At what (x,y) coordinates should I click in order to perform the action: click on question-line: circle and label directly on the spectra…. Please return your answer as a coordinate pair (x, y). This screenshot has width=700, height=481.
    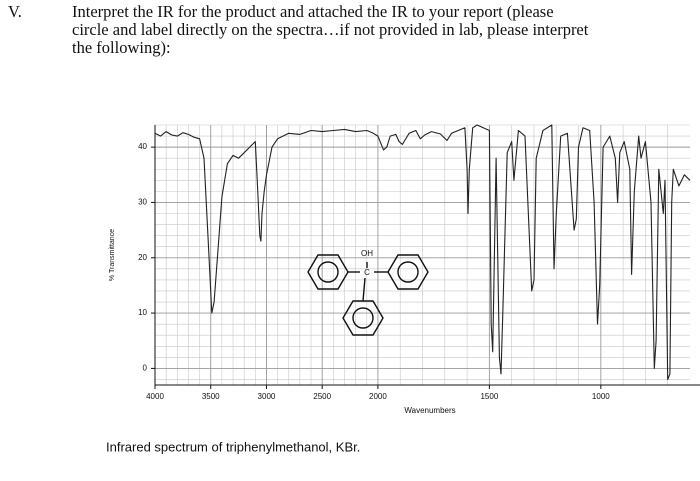
    Looking at the image, I should click on (330, 29).